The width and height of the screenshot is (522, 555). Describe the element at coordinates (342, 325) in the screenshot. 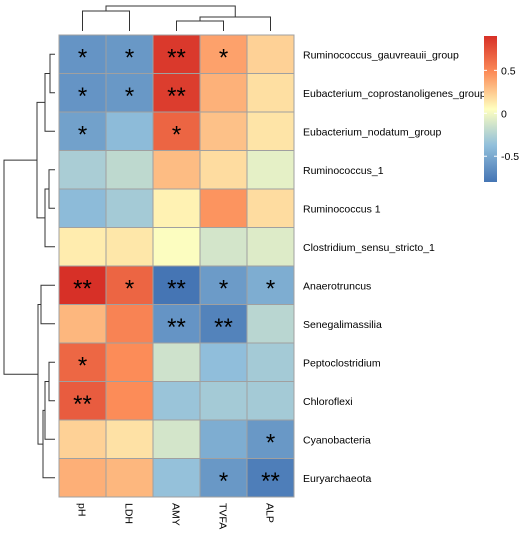

I see `row-label: Senegalimassilia` at that location.